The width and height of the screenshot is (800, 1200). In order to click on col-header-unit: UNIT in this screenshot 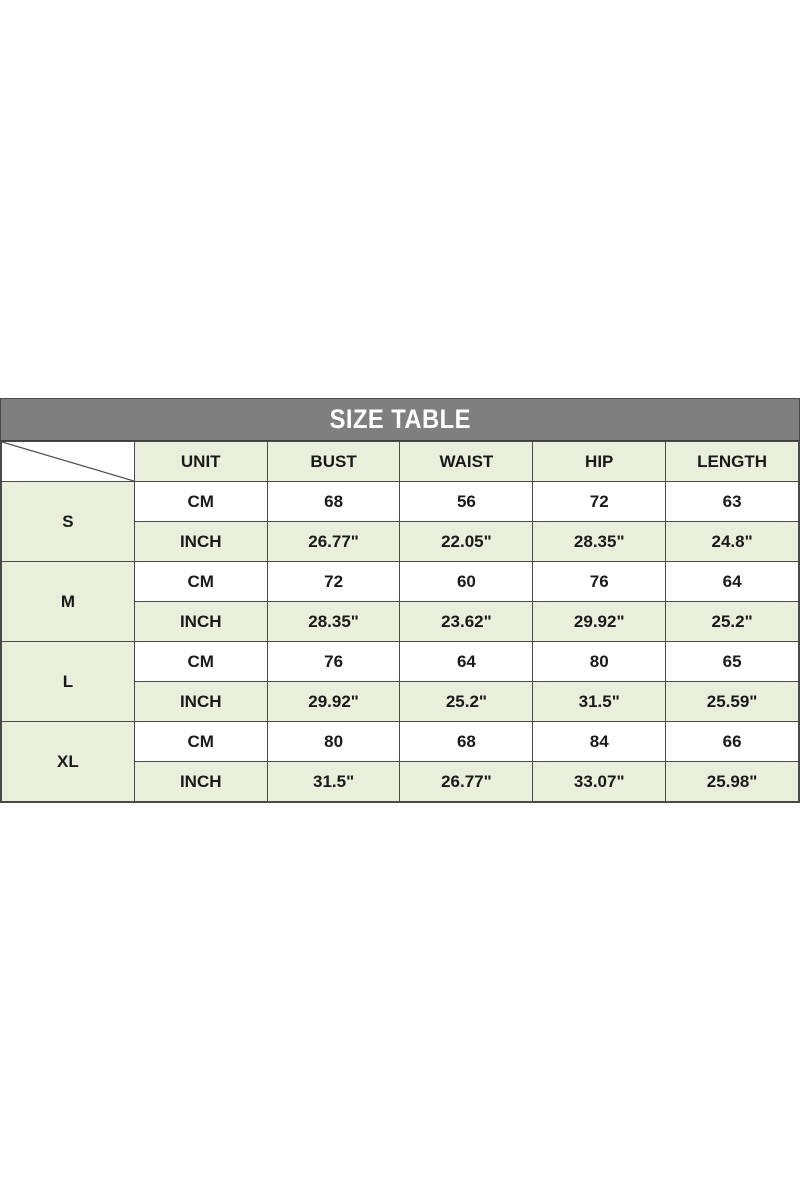, I will do `click(200, 461)`.